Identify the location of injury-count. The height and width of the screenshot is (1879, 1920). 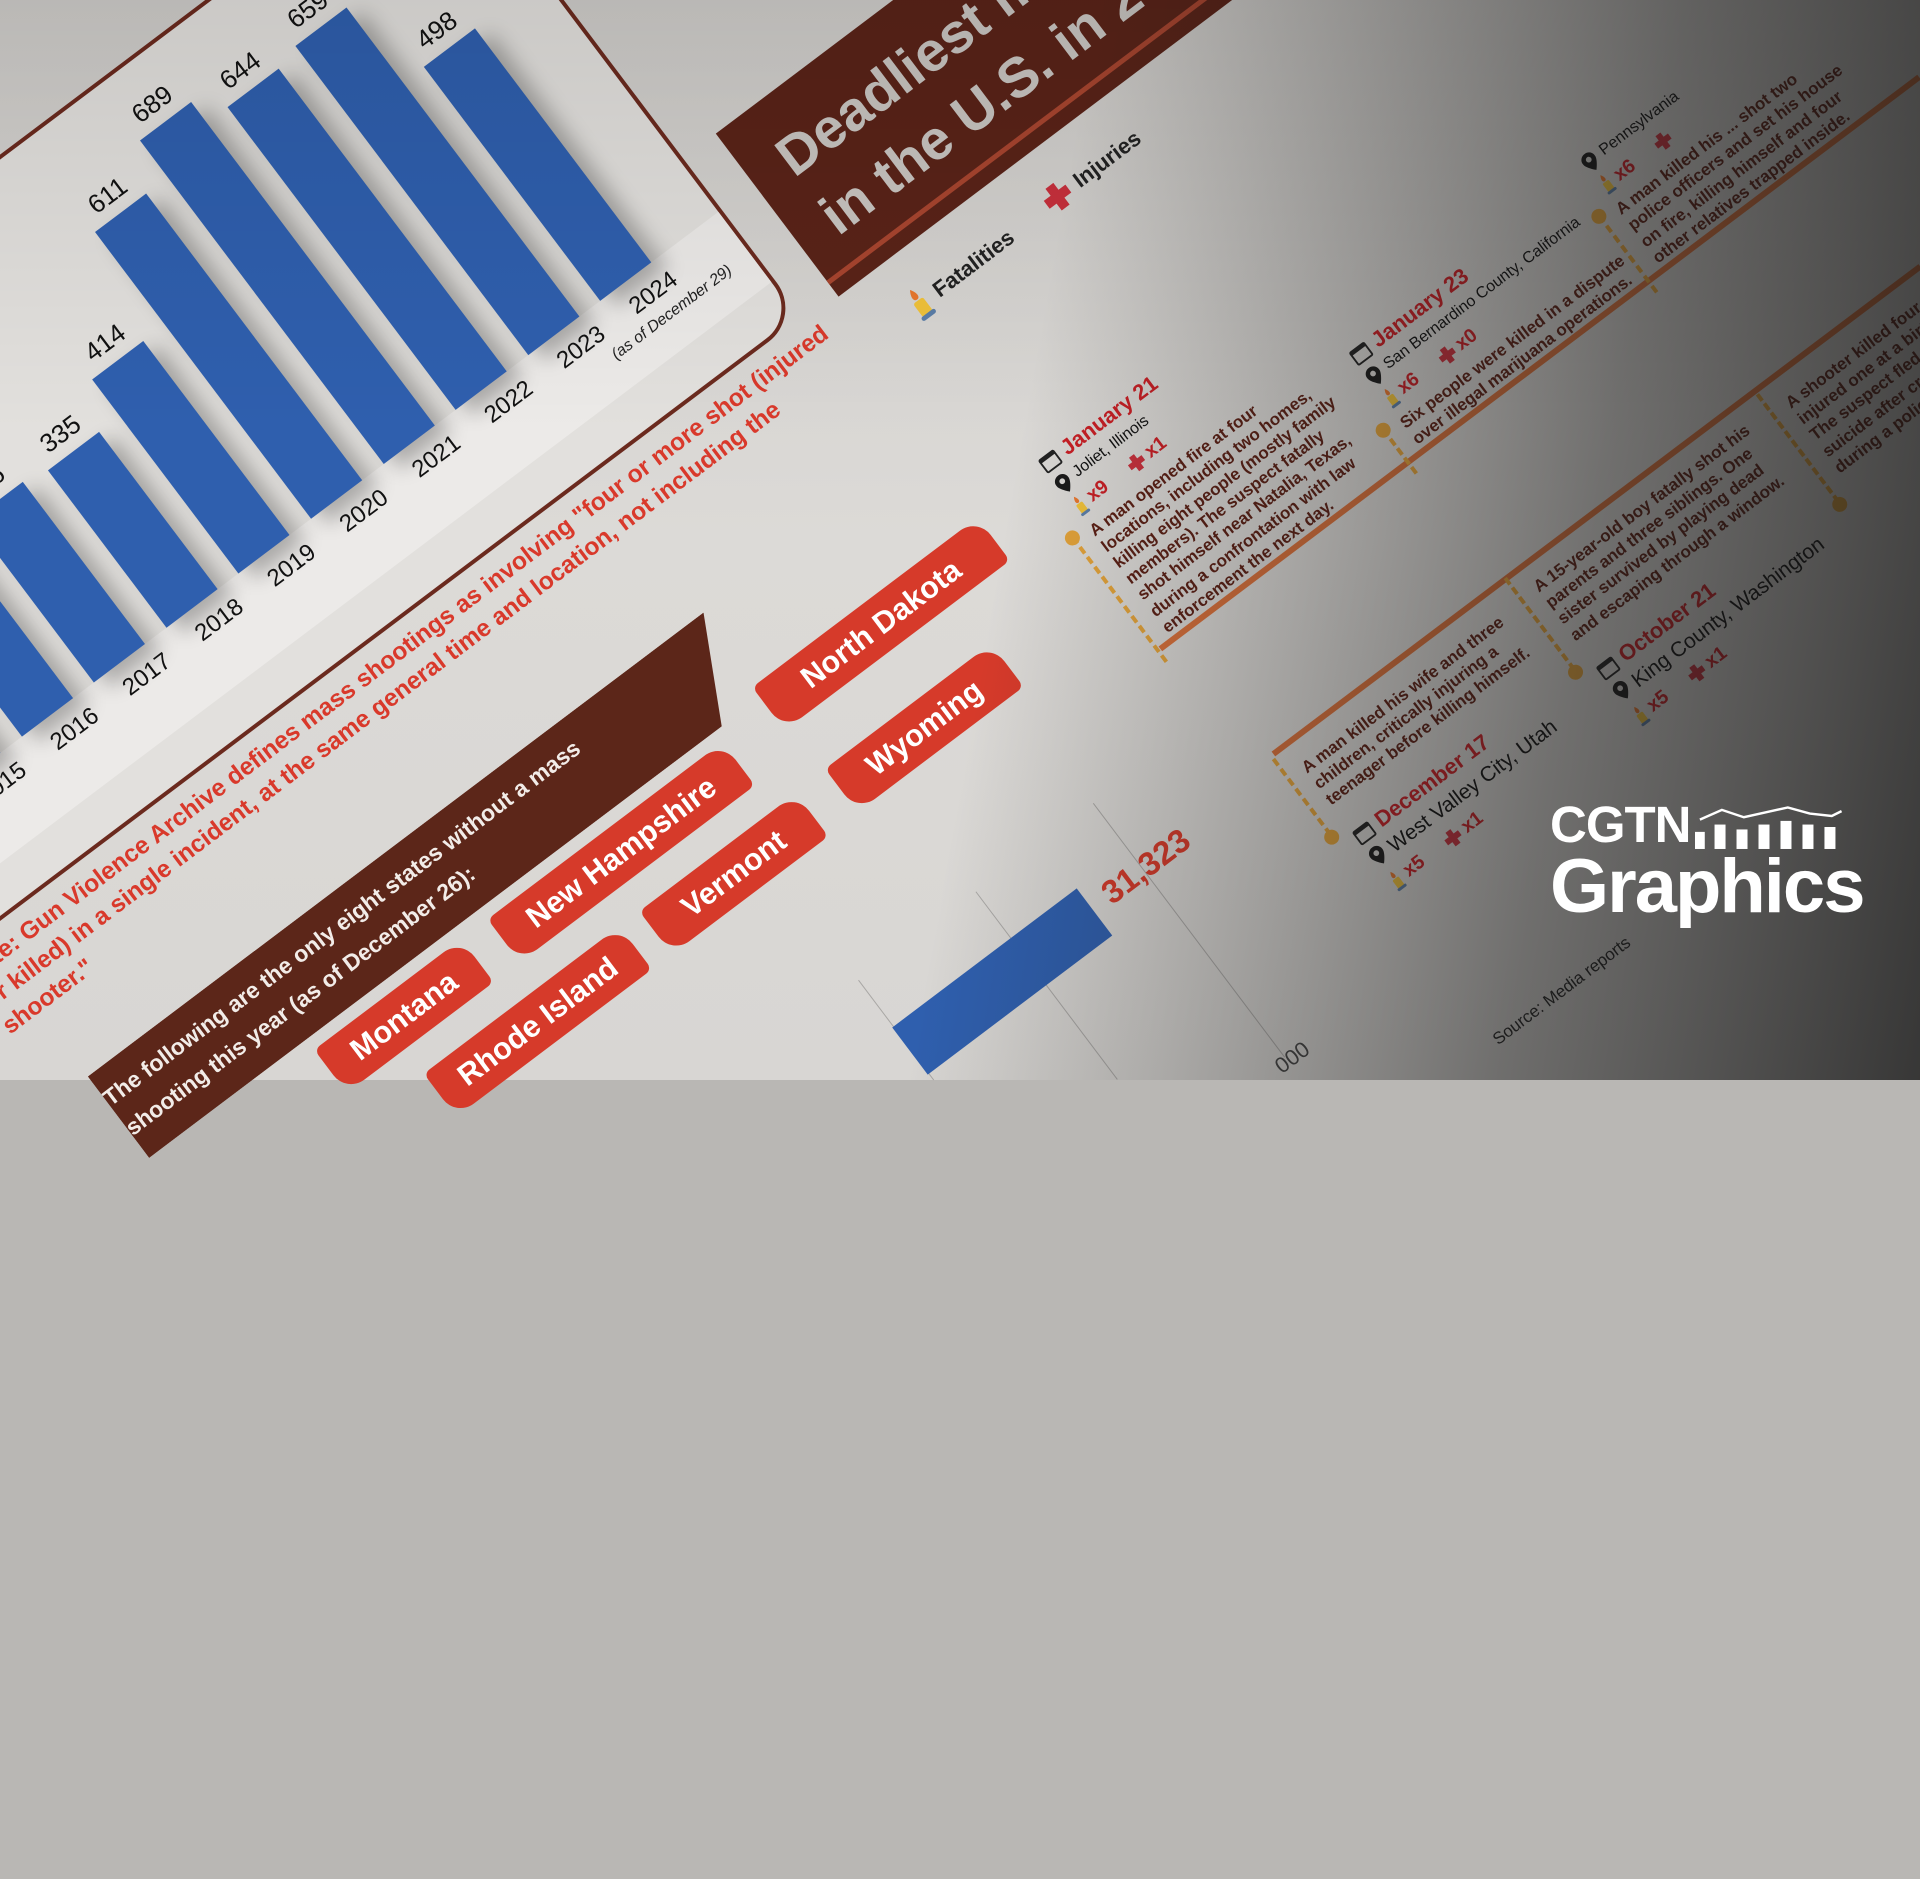
(1663, 141).